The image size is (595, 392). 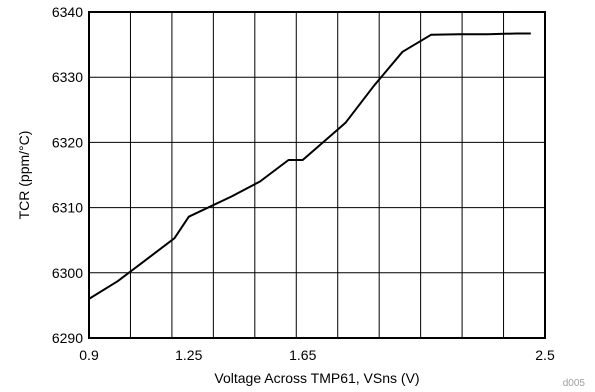 I want to click on y-tick-labels: 6290 6300 6310 6320 6330 6340, so click(x=67, y=175).